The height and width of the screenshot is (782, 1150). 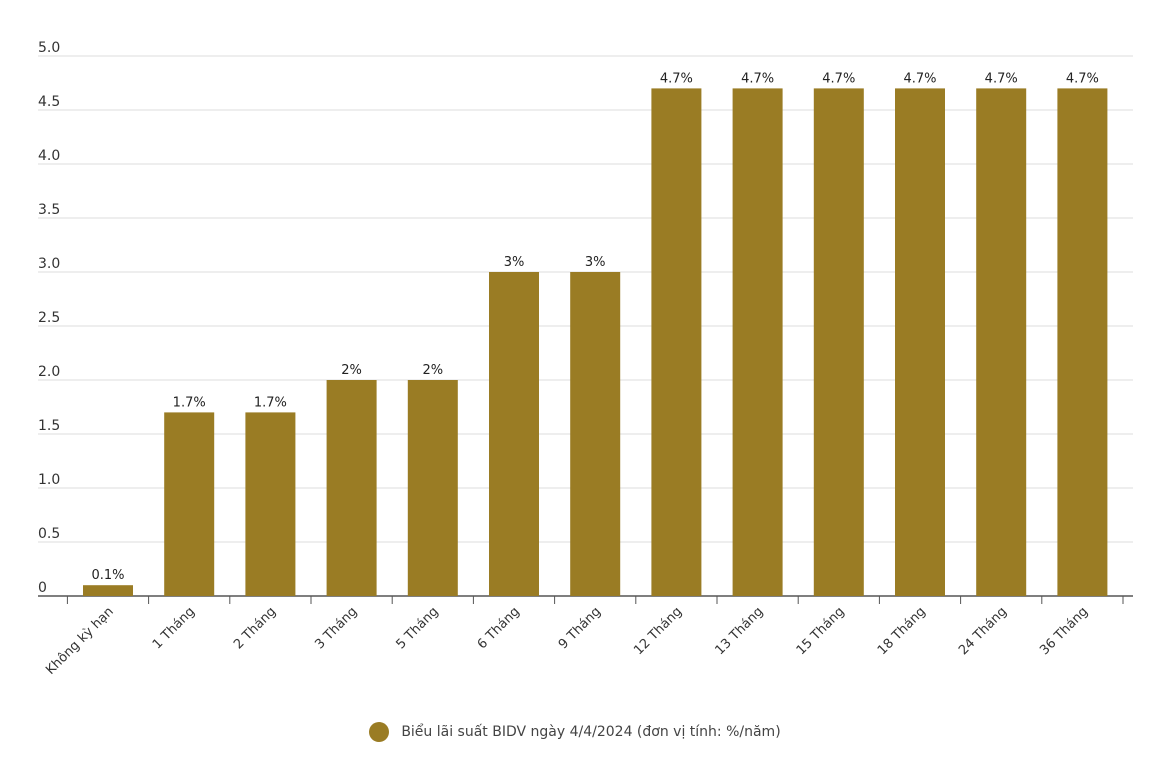 What do you see at coordinates (336, 628) in the screenshot?
I see `x-tick-label: 3 Tháng` at bounding box center [336, 628].